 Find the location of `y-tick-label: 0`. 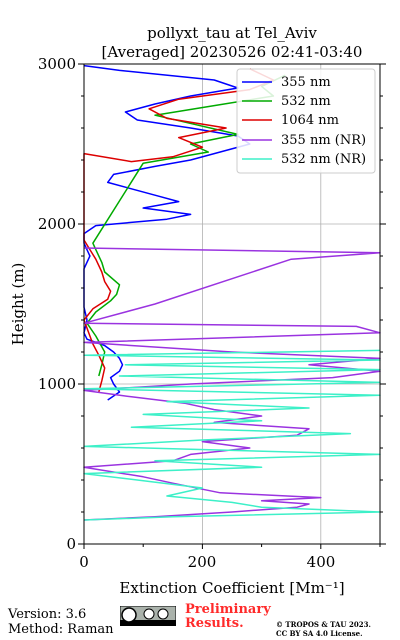

y-tick-label: 0 is located at coordinates (71, 544).